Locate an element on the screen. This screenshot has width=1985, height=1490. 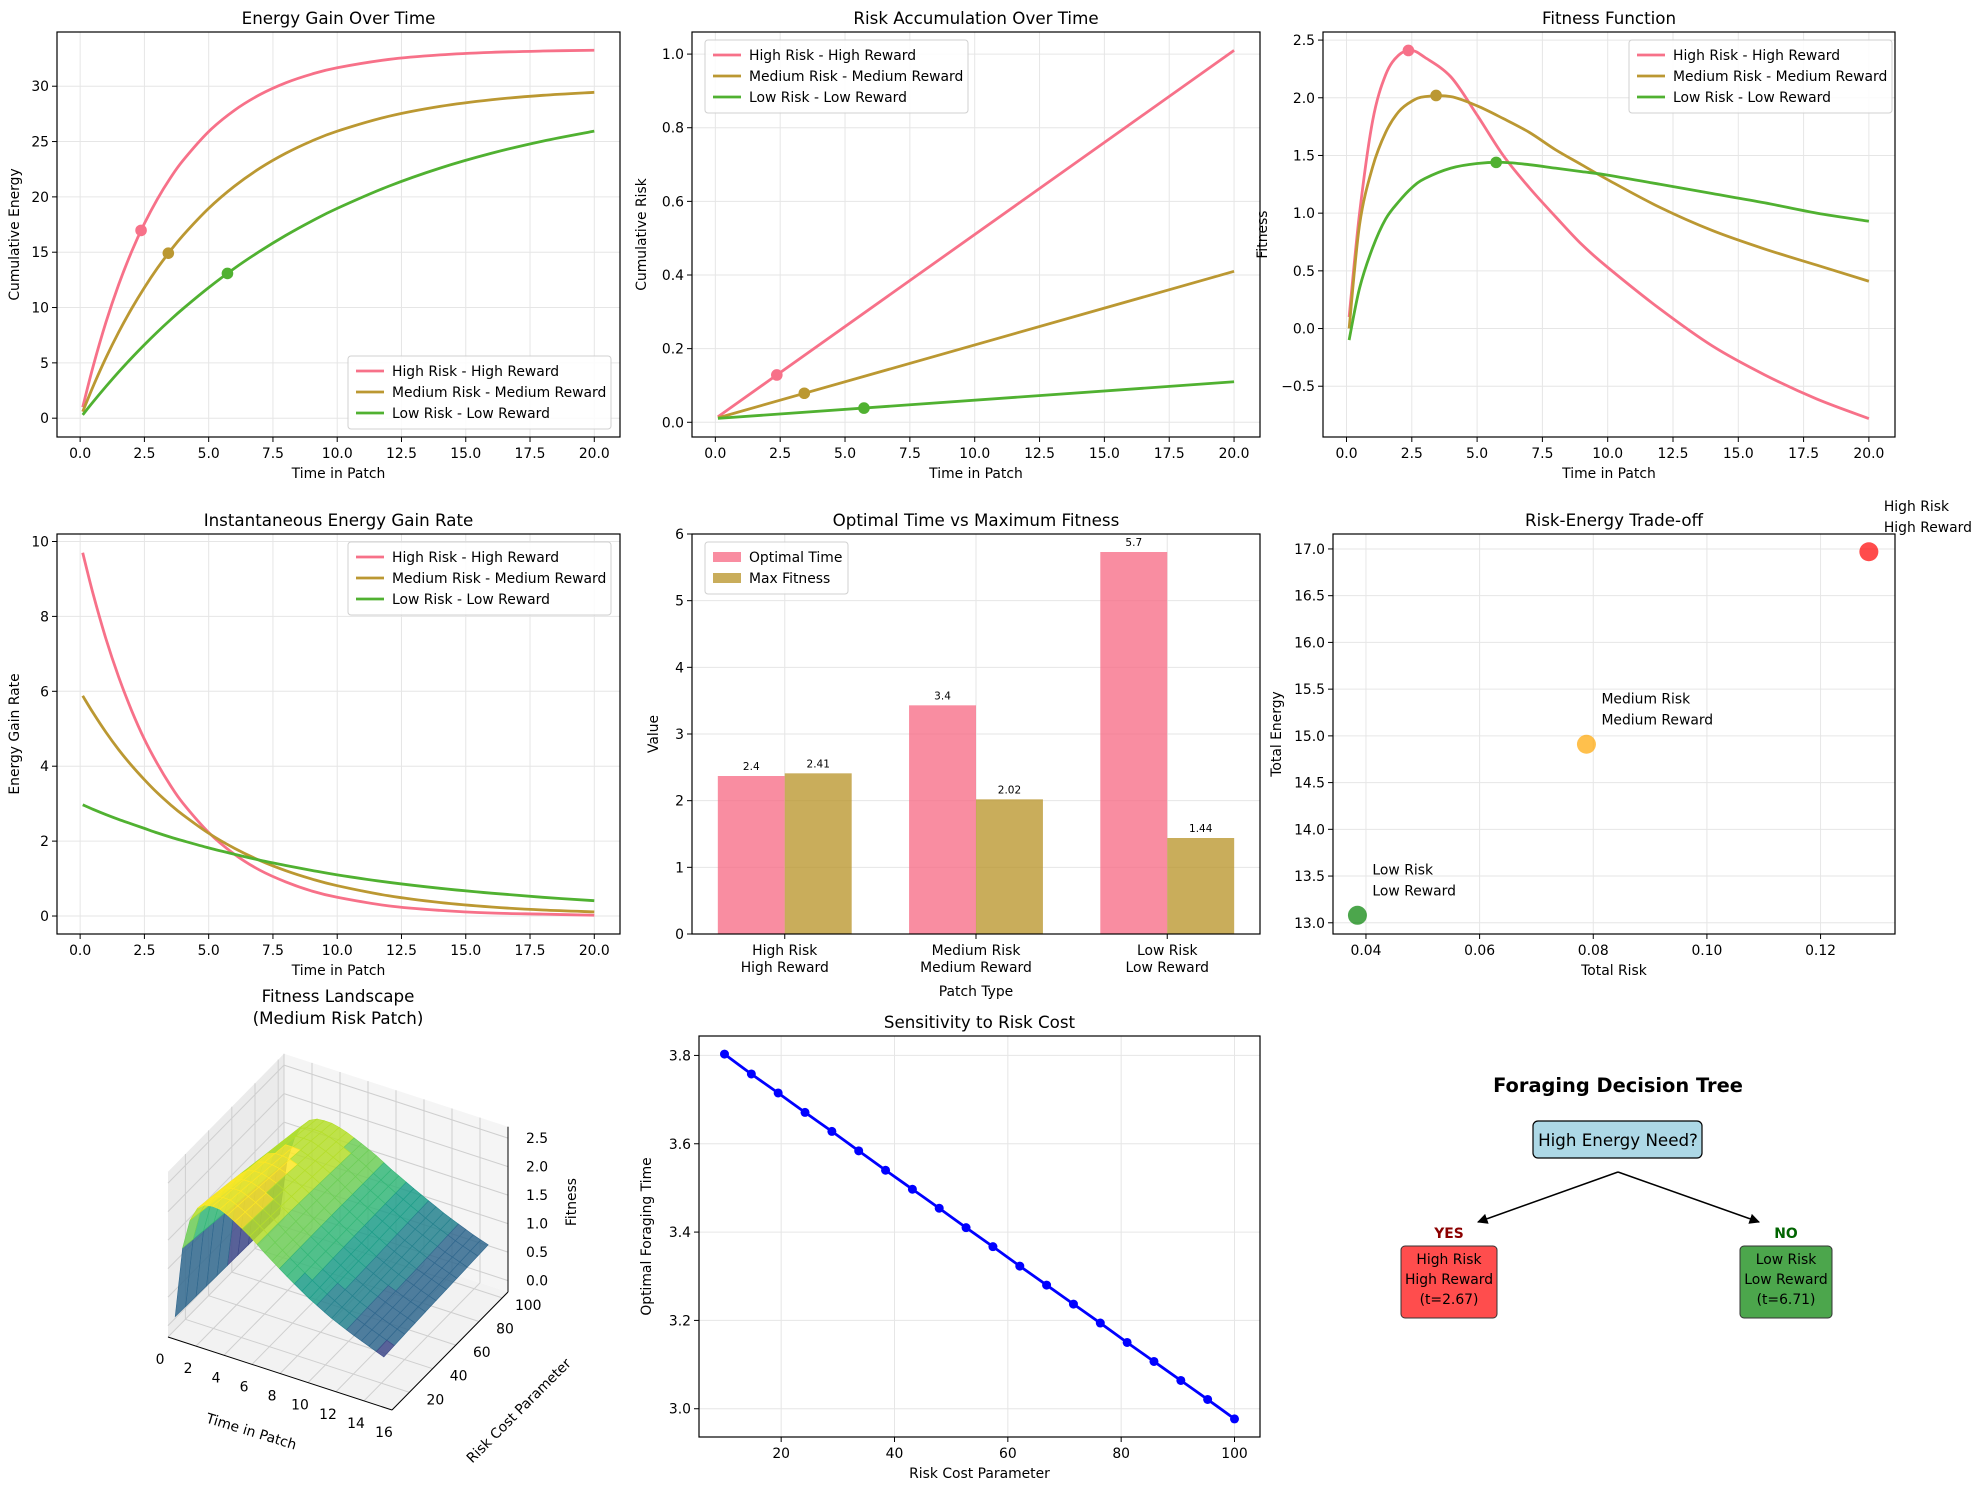
x-tick-label: 10 is located at coordinates (300, 1406).